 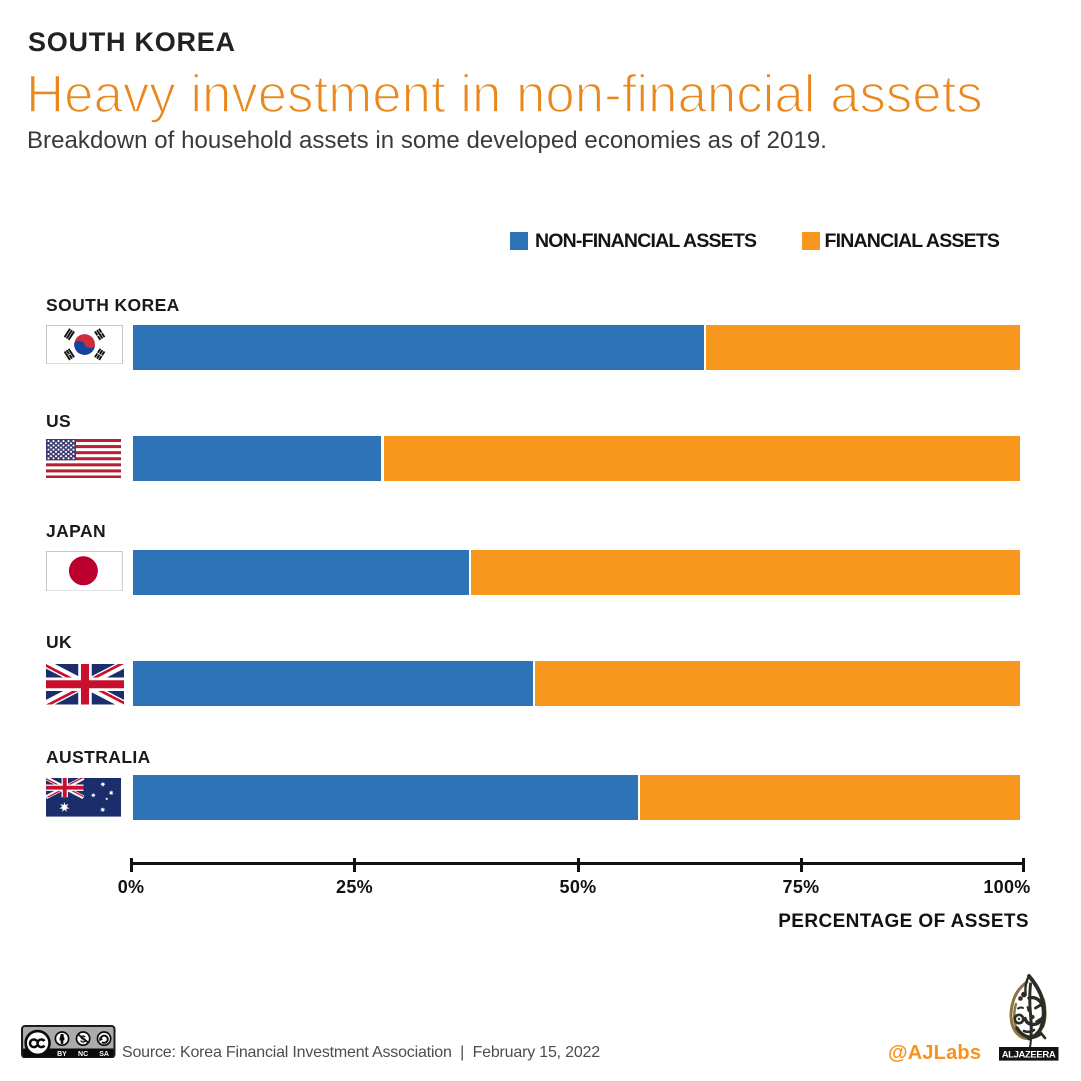 I want to click on svg-text: BY, so click(x=62, y=1054).